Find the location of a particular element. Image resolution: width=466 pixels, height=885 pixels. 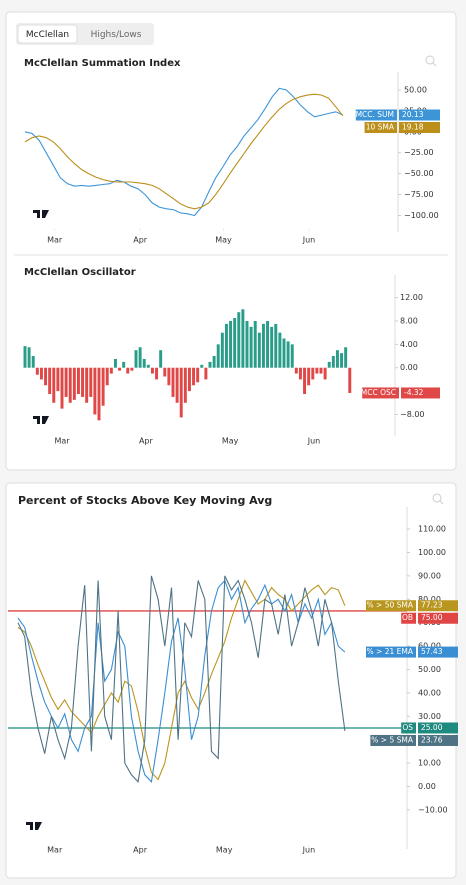

tab: McClellan is located at coordinates (47, 34).